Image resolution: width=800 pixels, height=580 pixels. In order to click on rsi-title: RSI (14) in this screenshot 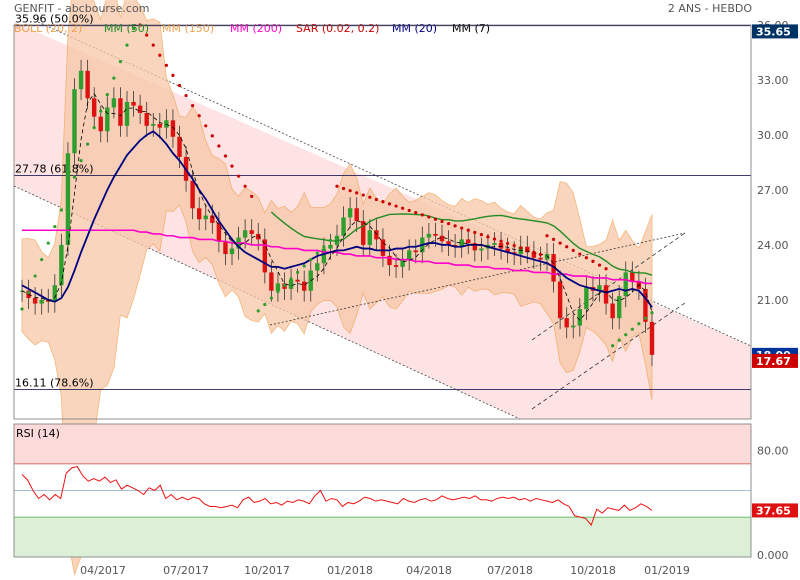, I will do `click(38, 433)`.